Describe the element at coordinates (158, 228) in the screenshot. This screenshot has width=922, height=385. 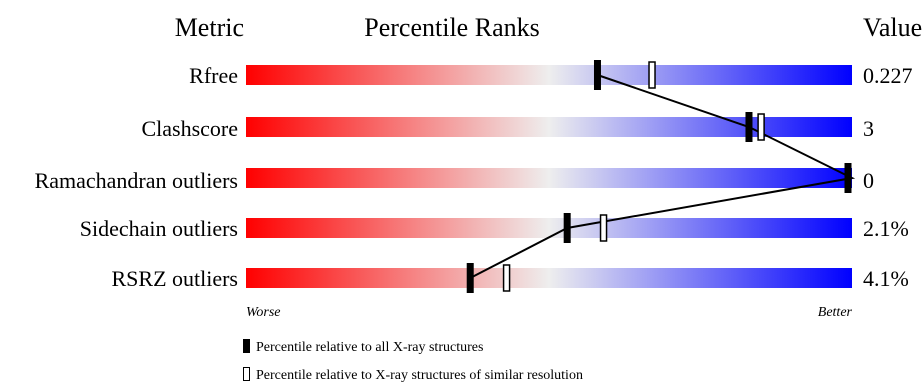
I see `metric-label-sidechain-outliers: Sidechain outliers` at that location.